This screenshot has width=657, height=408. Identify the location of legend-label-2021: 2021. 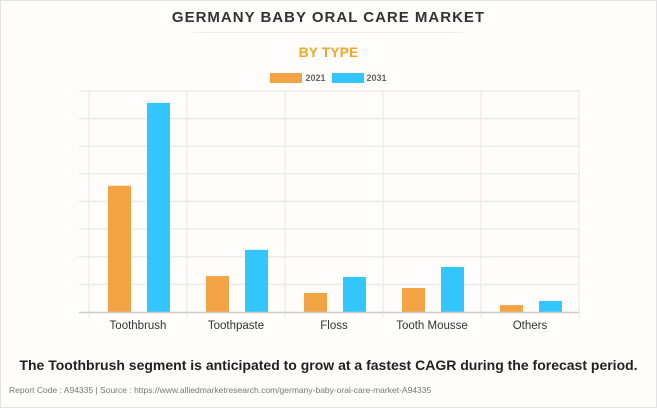
(315, 78).